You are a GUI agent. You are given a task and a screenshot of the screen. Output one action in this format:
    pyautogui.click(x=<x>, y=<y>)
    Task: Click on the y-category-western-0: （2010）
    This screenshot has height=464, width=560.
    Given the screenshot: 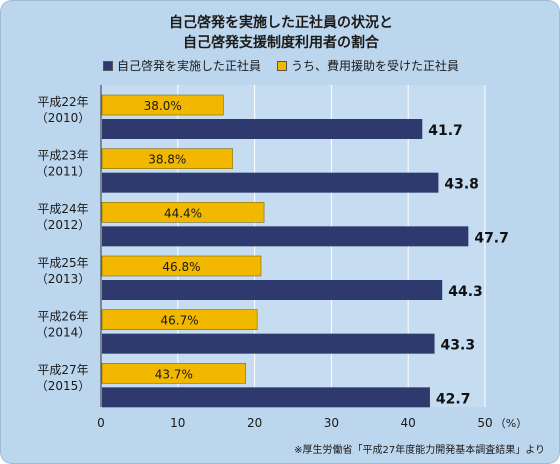 What is the action you would take?
    pyautogui.click(x=63, y=118)
    